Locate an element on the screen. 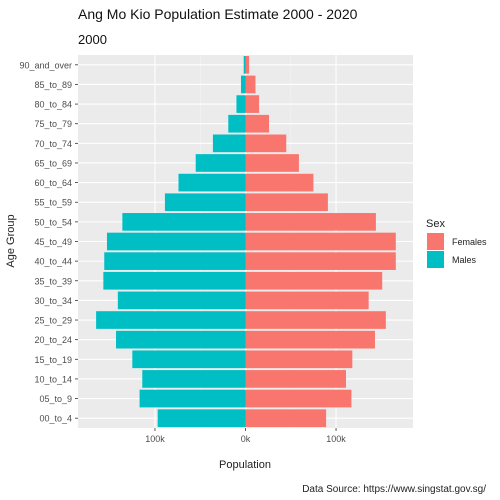 The height and width of the screenshot is (500, 500). y-tick-label: 65_to_69 is located at coordinates (53, 163).